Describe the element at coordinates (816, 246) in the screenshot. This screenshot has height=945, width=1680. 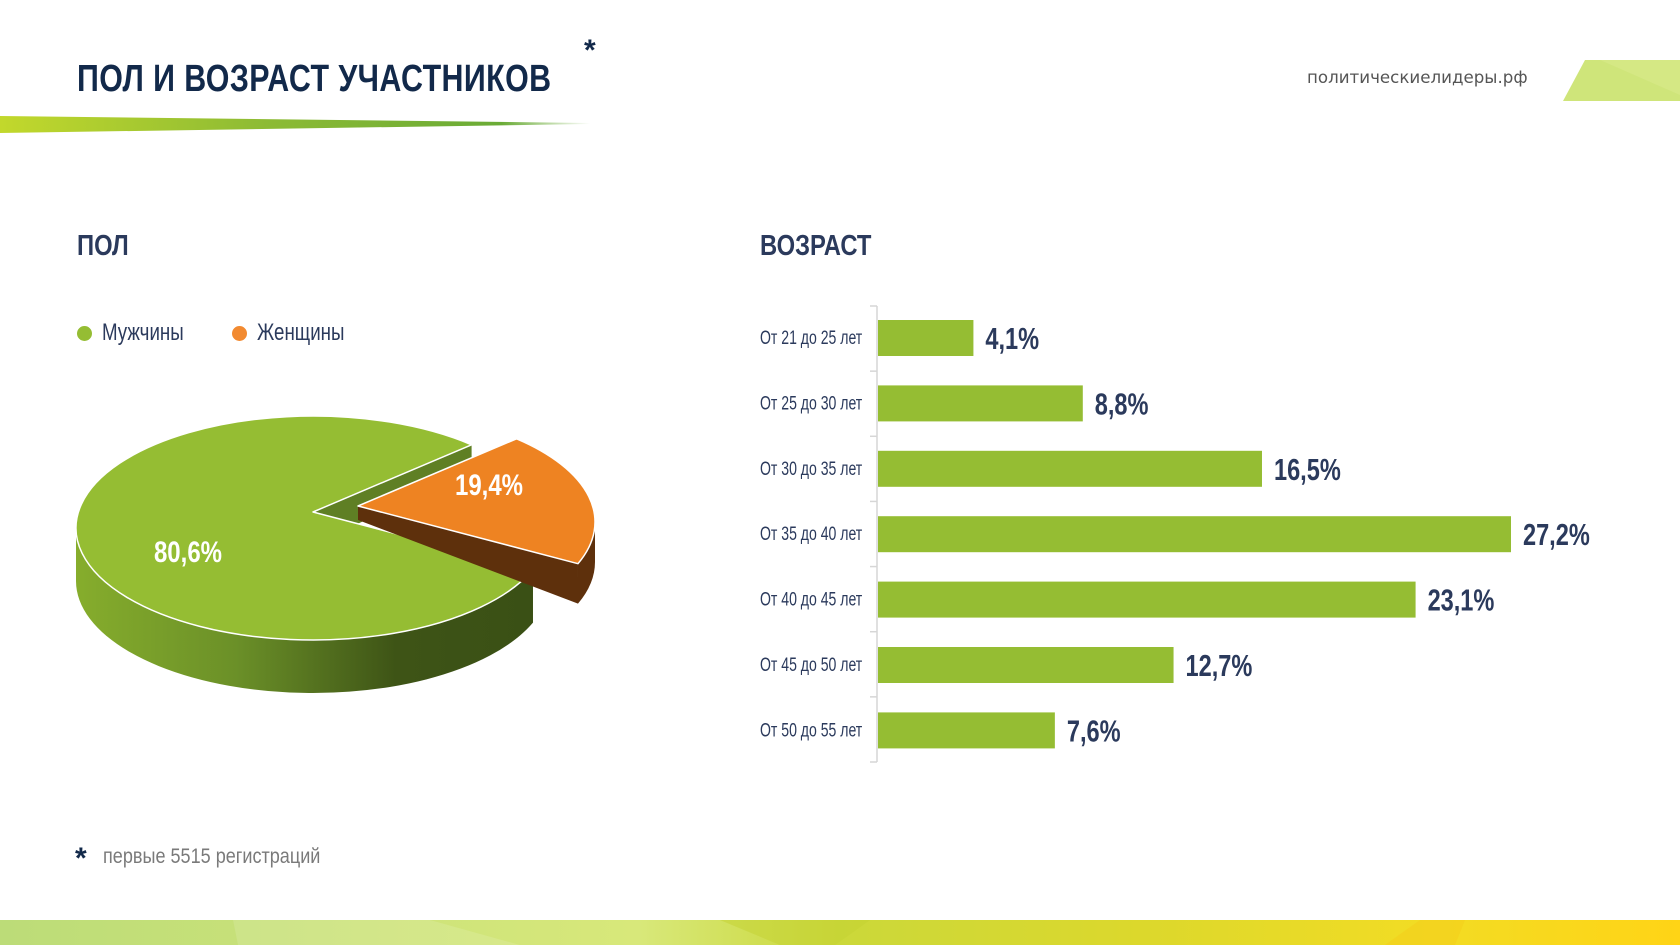
I see `age-section-heading: ВОЗРАСТ` at that location.